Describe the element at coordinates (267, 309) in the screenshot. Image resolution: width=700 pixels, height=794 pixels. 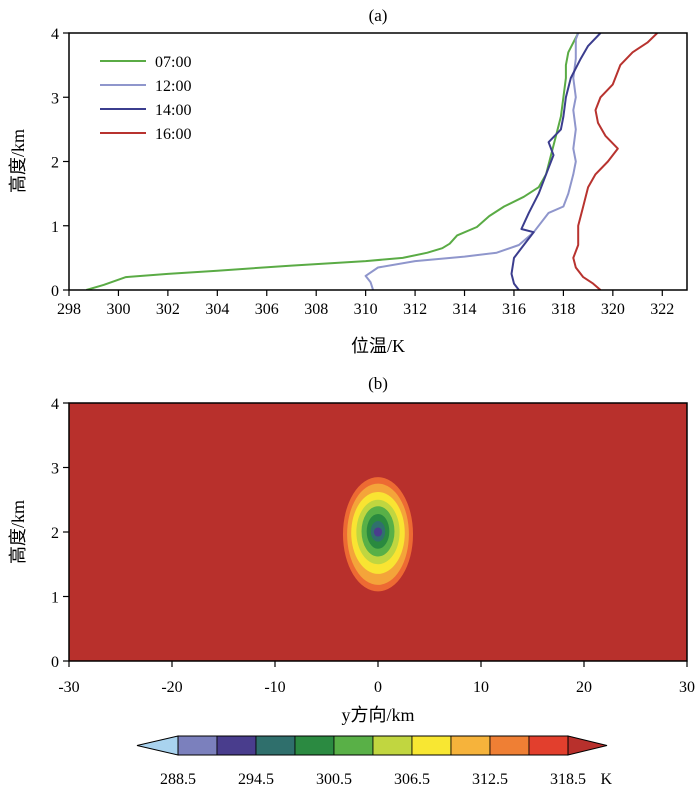
I see `x-tick-label-a: 306` at that location.